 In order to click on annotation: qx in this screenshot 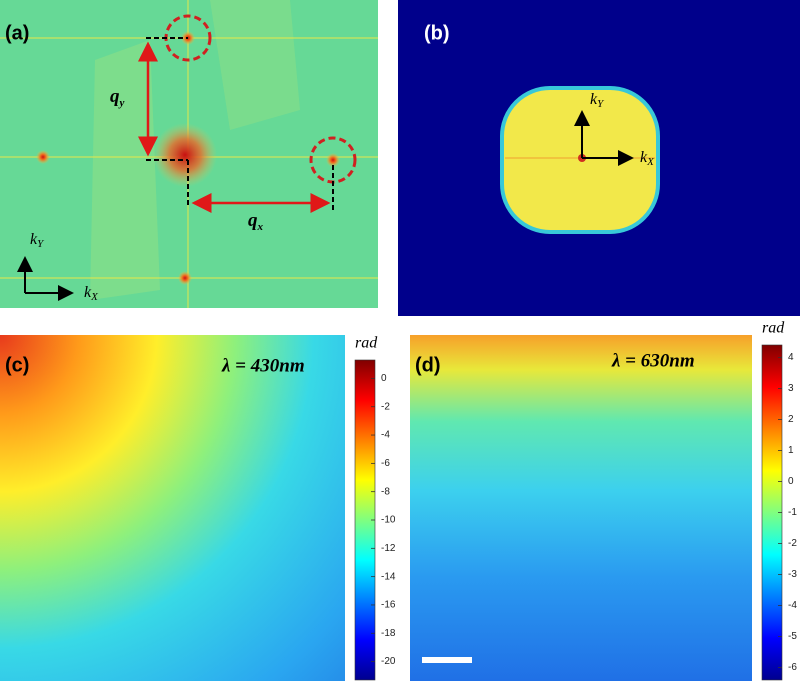, I will do `click(256, 221)`.